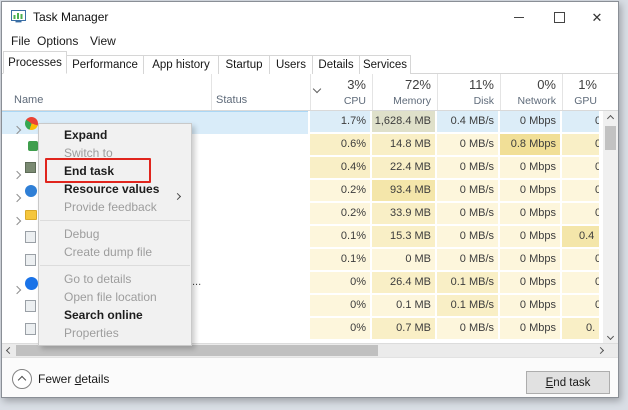 The height and width of the screenshot is (410, 628). Describe the element at coordinates (29, 100) in the screenshot. I see `column-header-name: Name` at that location.